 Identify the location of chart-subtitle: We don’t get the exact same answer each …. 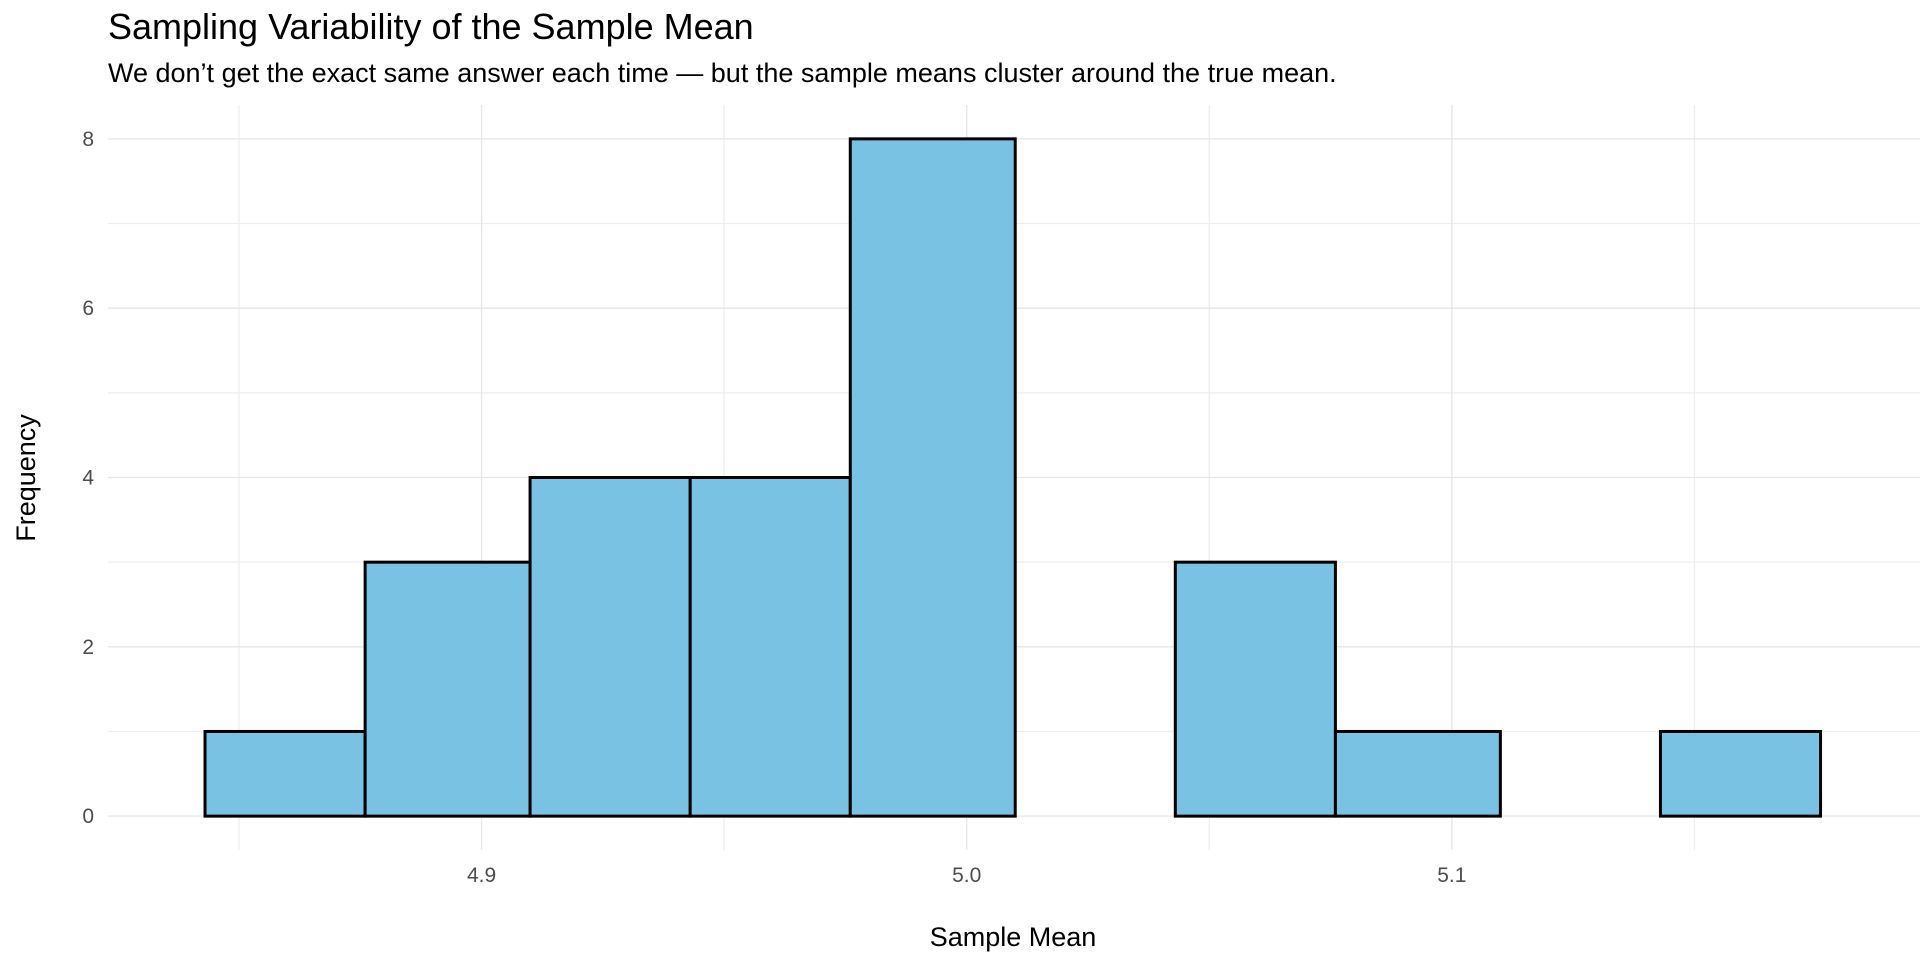
(722, 73).